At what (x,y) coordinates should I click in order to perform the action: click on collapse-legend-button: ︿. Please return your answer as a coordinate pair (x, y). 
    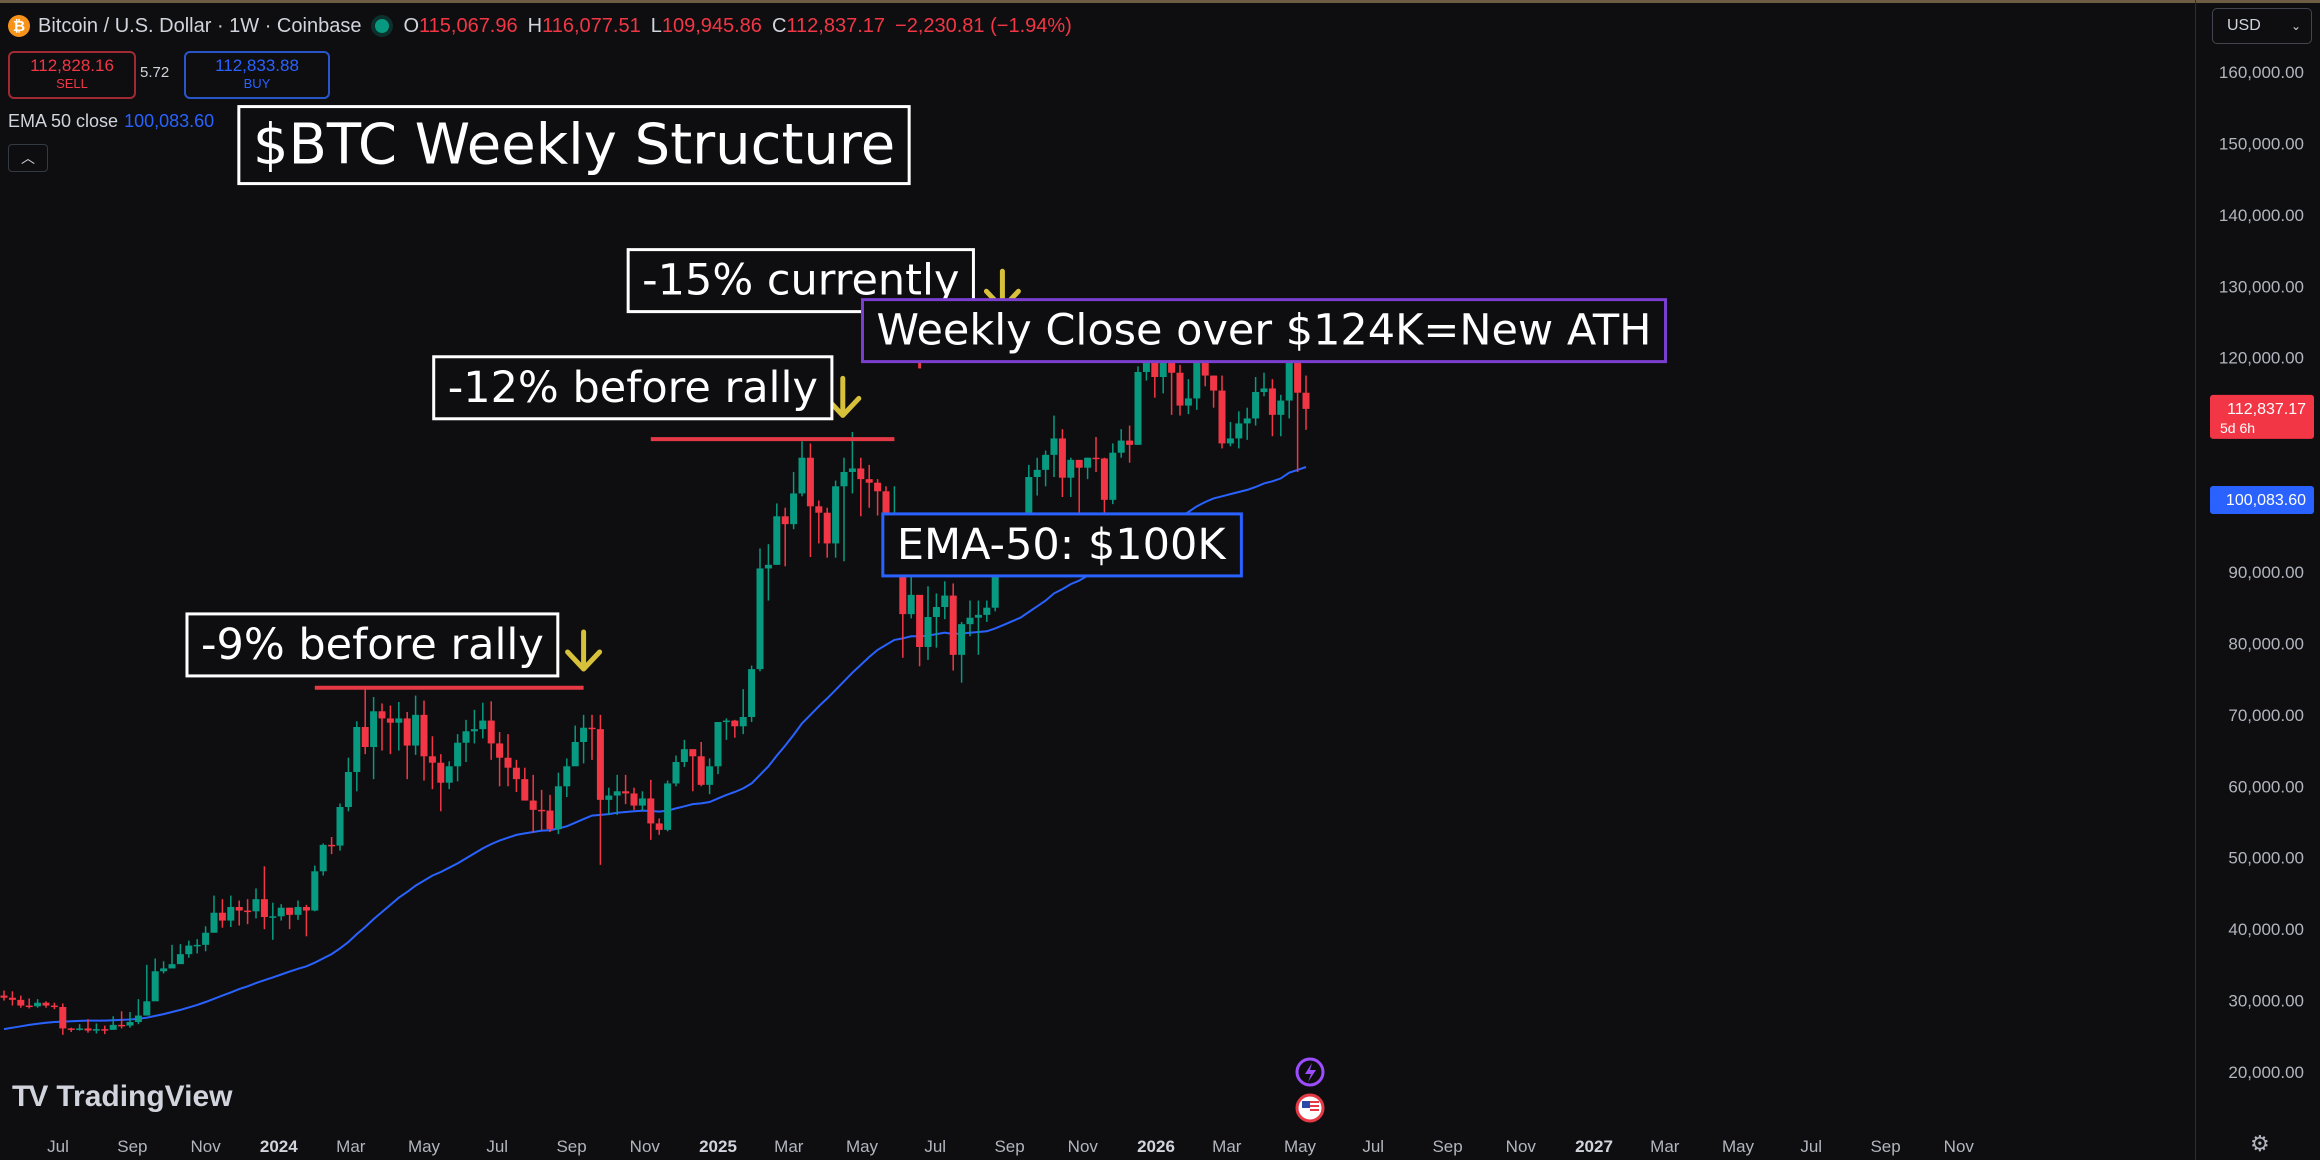
    Looking at the image, I should click on (28, 158).